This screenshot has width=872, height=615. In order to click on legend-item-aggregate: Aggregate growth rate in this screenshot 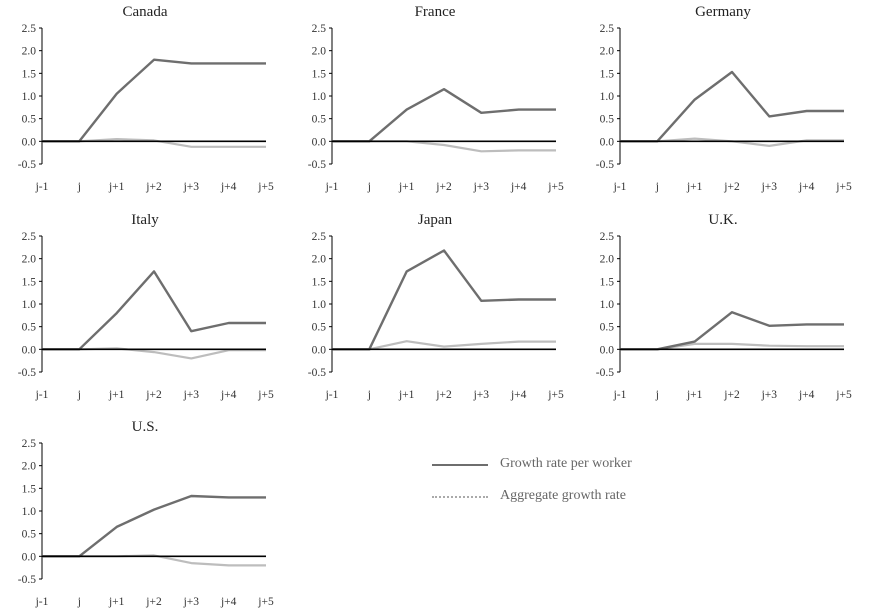, I will do `click(590, 497)`.